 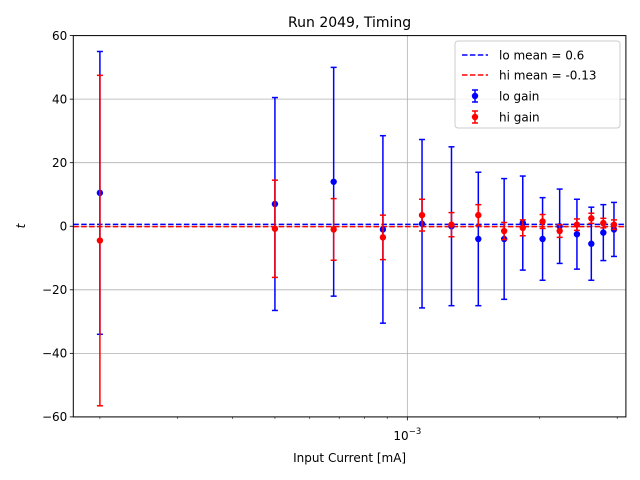 What do you see at coordinates (54, 354) in the screenshot?
I see `y-tick-label: −40` at bounding box center [54, 354].